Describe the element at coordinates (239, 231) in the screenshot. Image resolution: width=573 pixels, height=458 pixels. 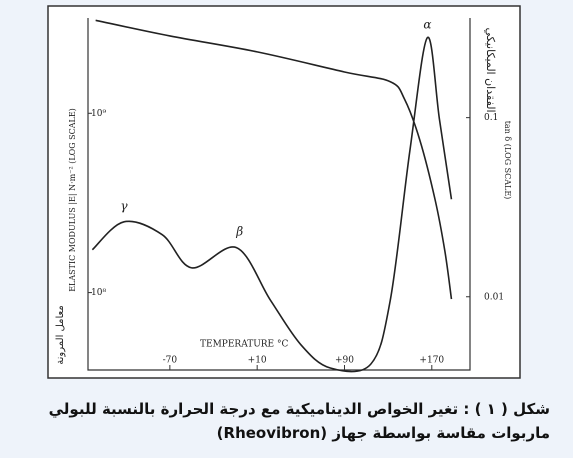
I see `curve-label: β` at that location.